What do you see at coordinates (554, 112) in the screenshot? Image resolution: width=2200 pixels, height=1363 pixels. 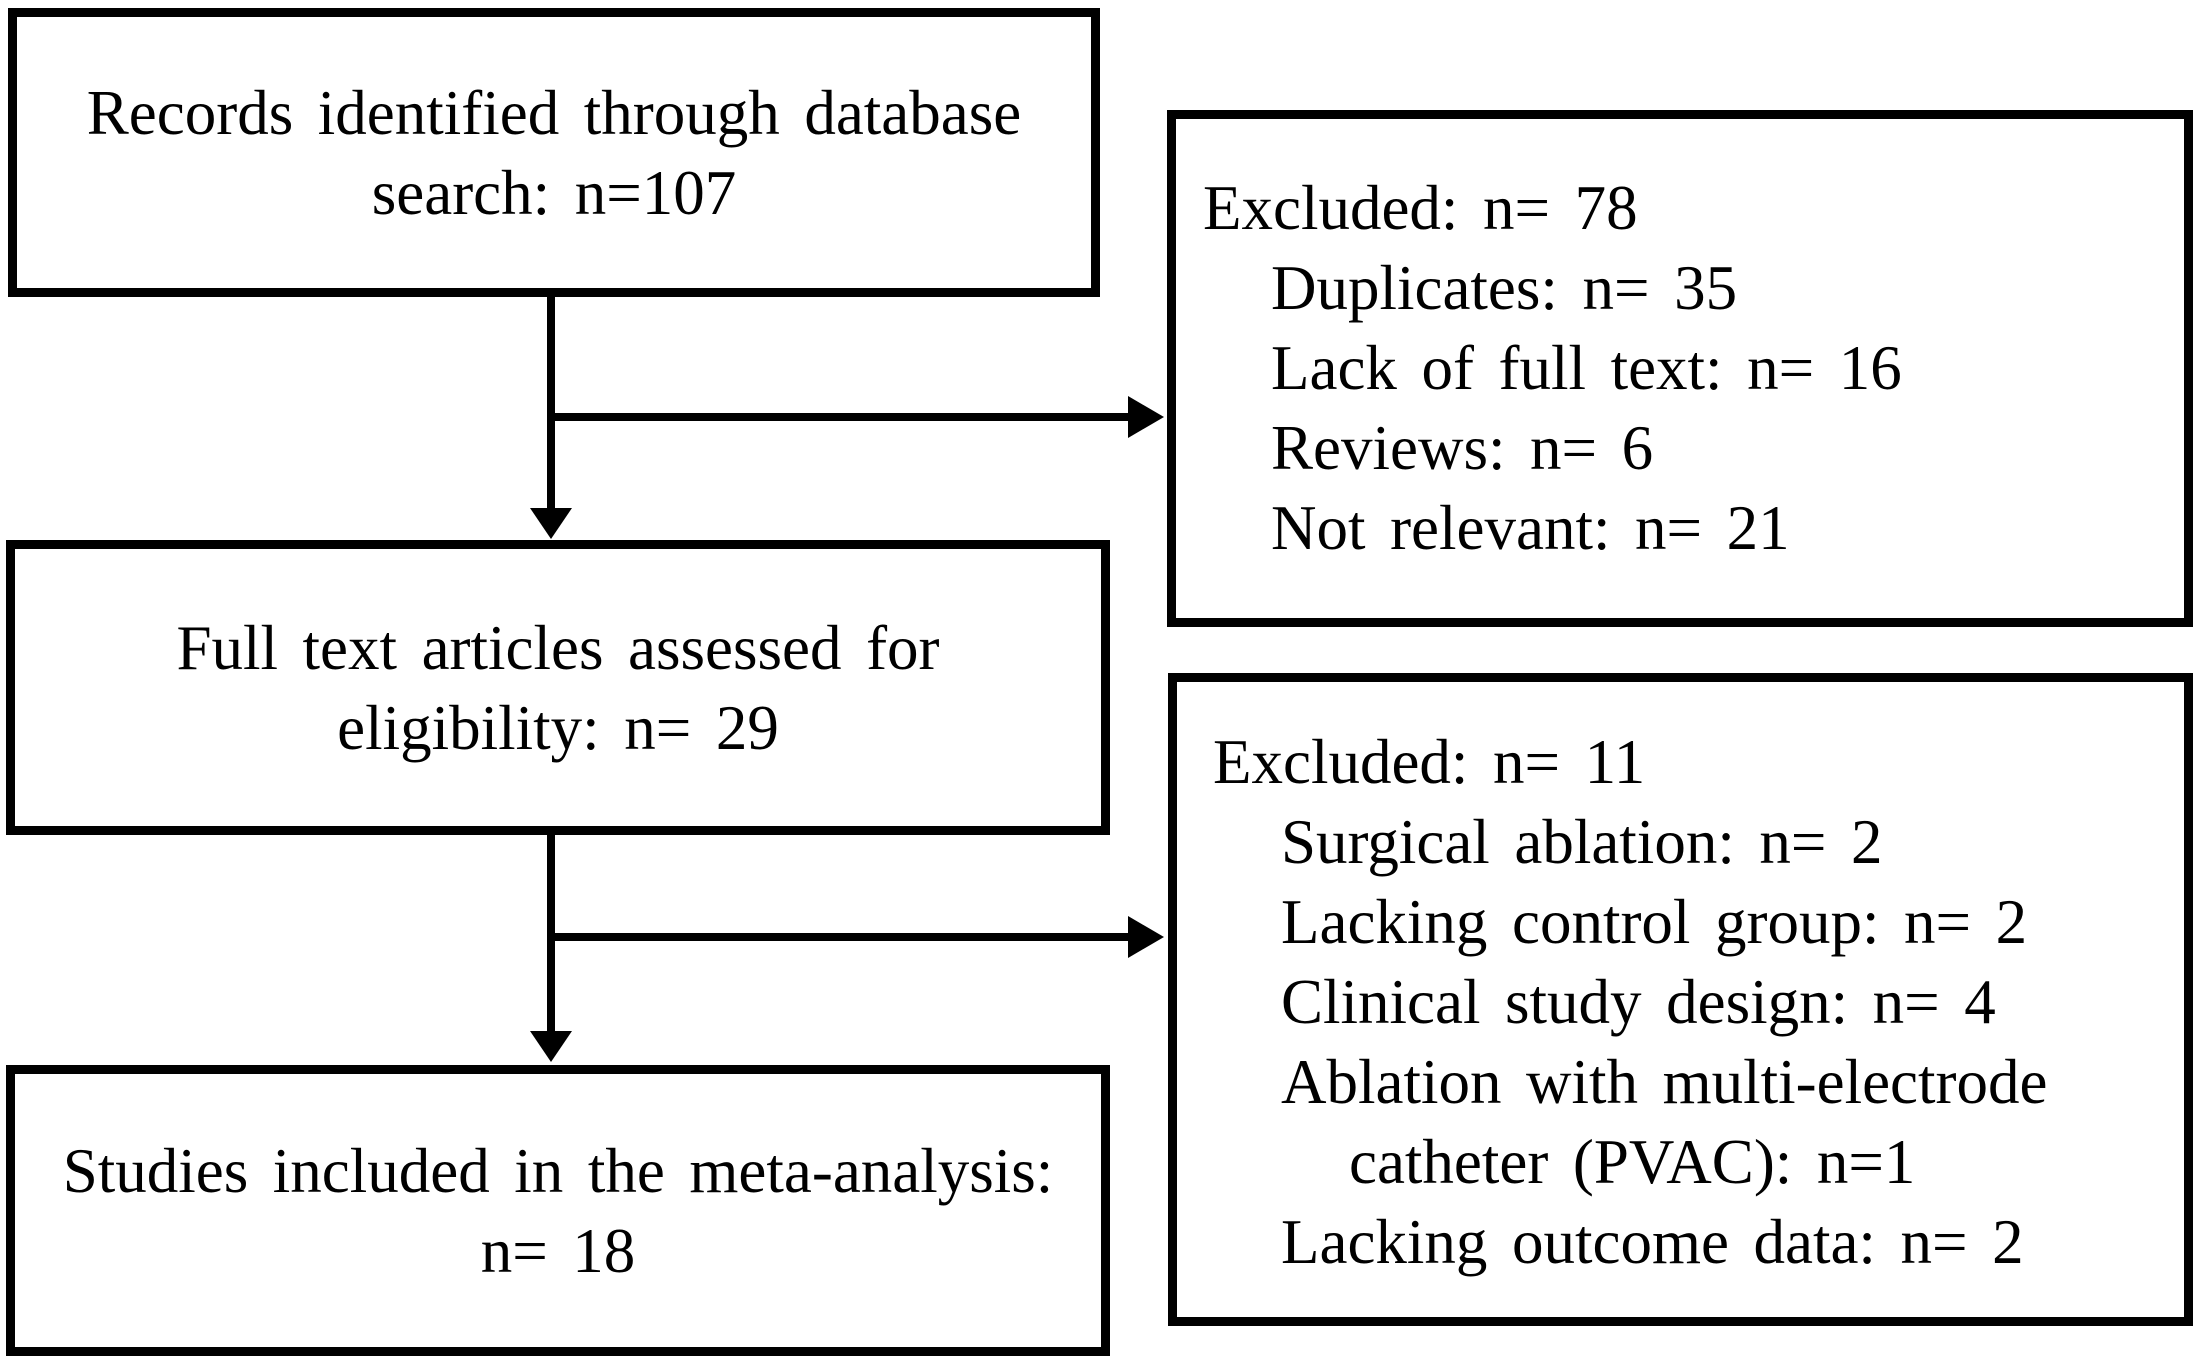 I see `records-identified-line-1: Records identified through database` at bounding box center [554, 112].